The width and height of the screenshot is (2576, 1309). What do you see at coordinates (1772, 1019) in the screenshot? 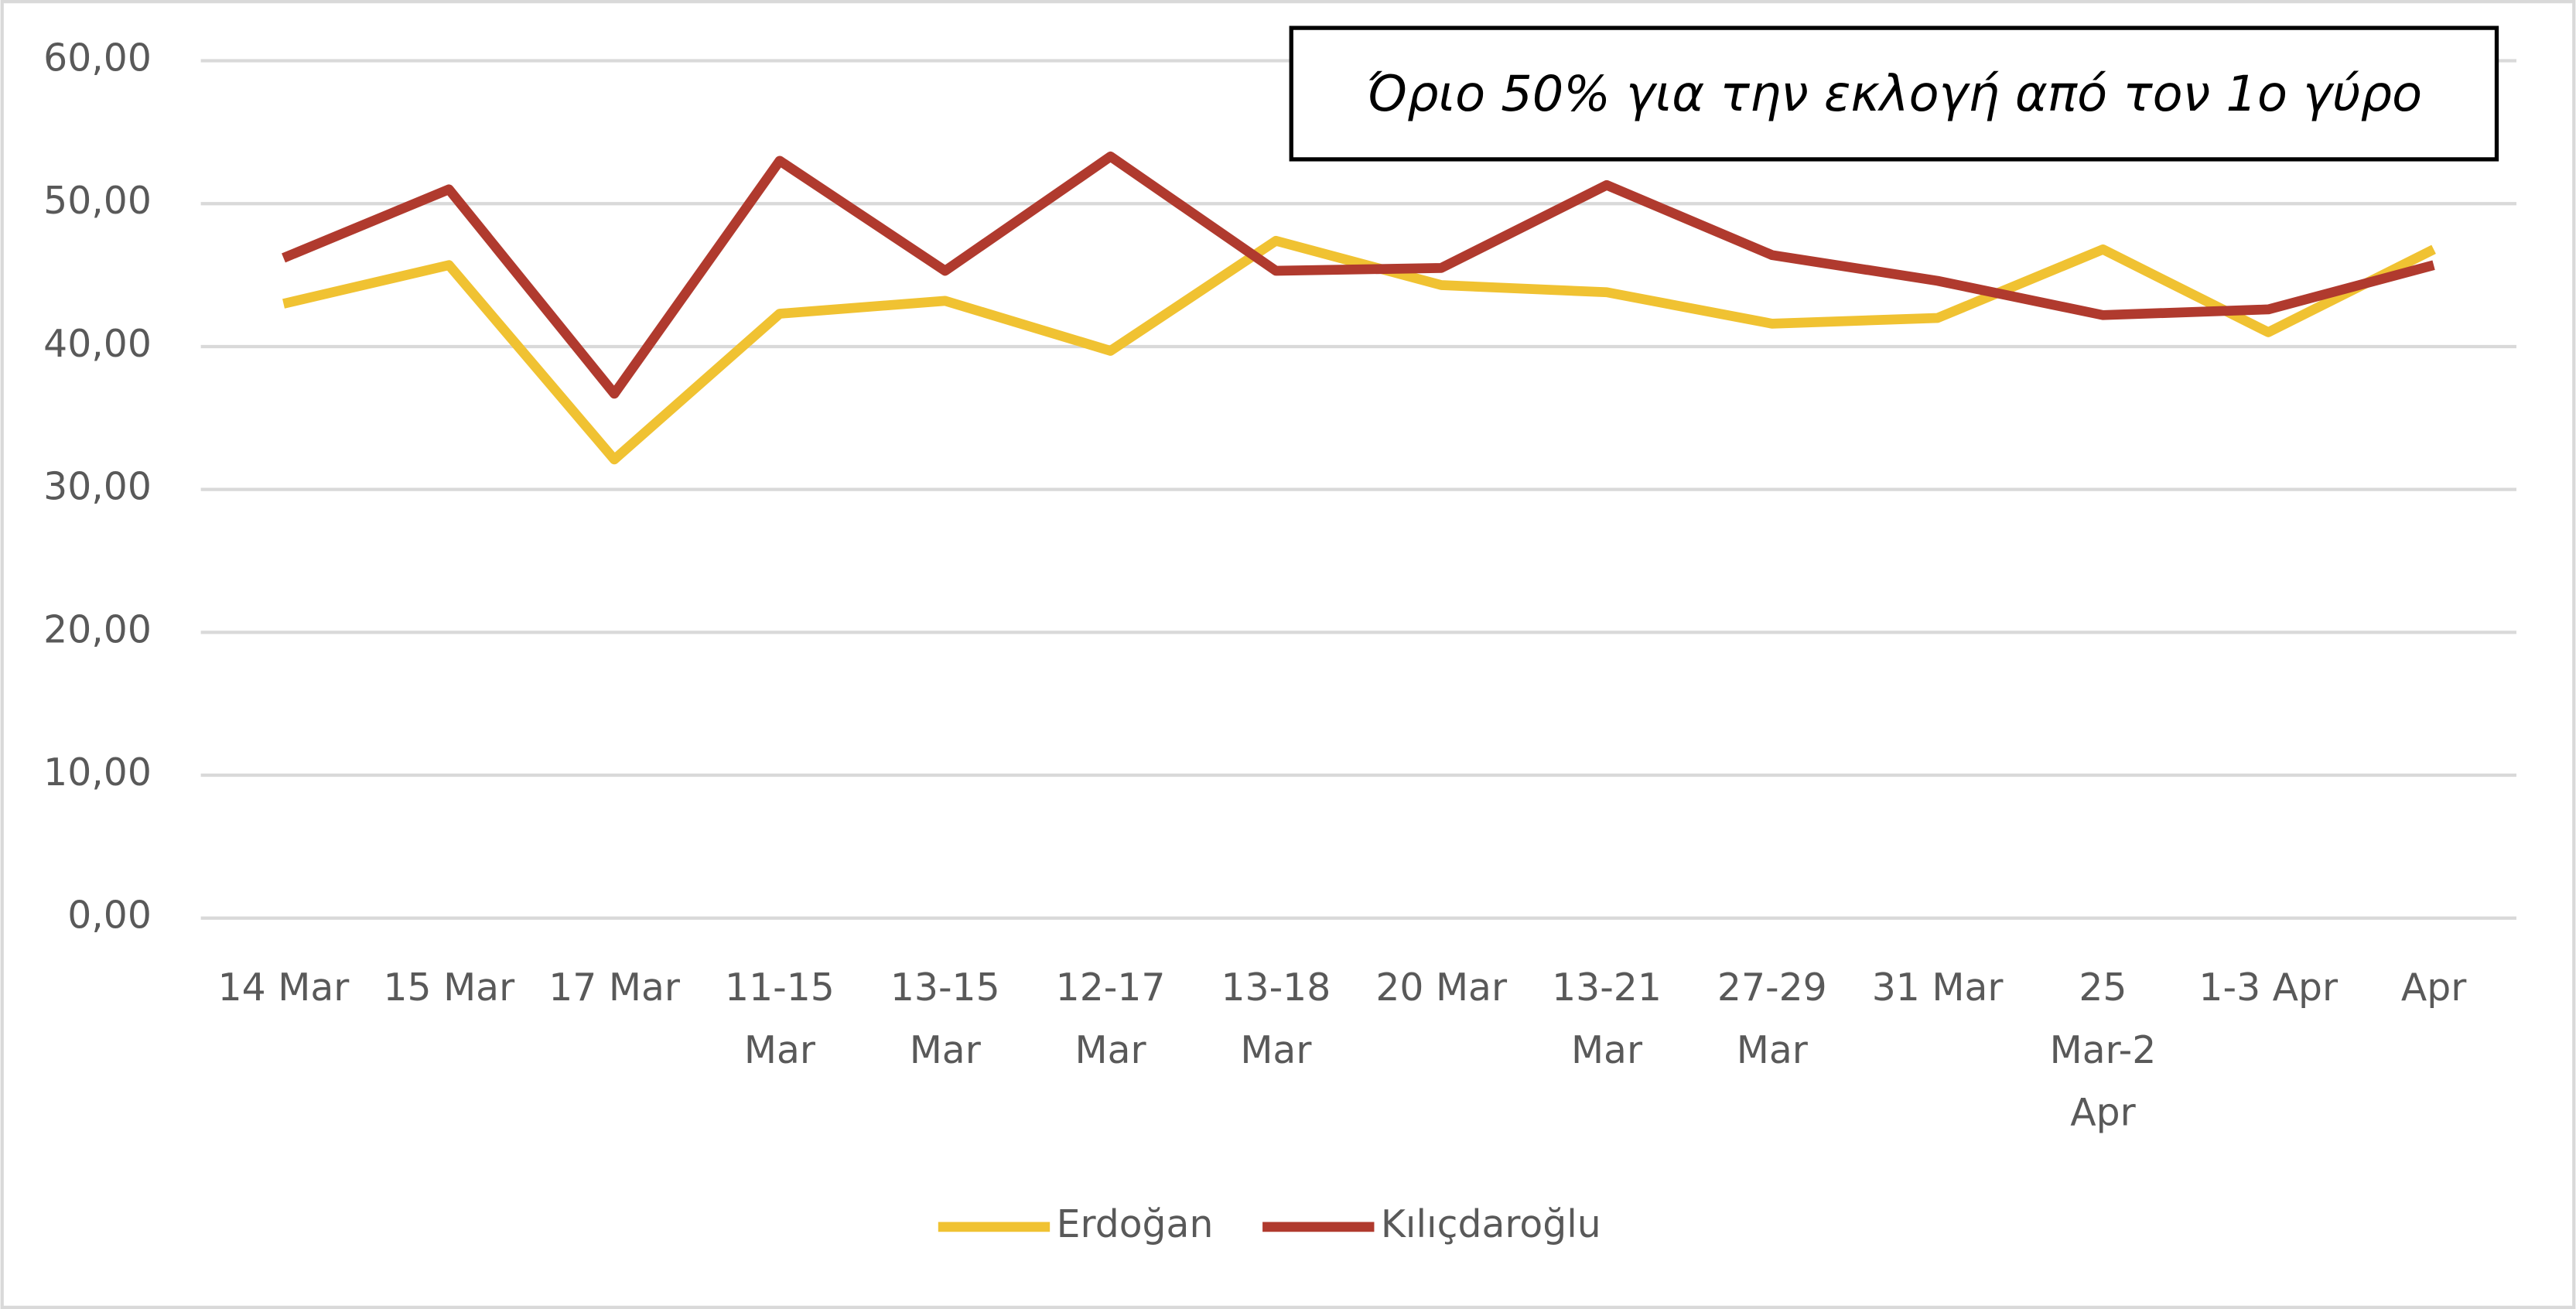
I see `x-tick-label: 27-29 Mar` at bounding box center [1772, 1019].